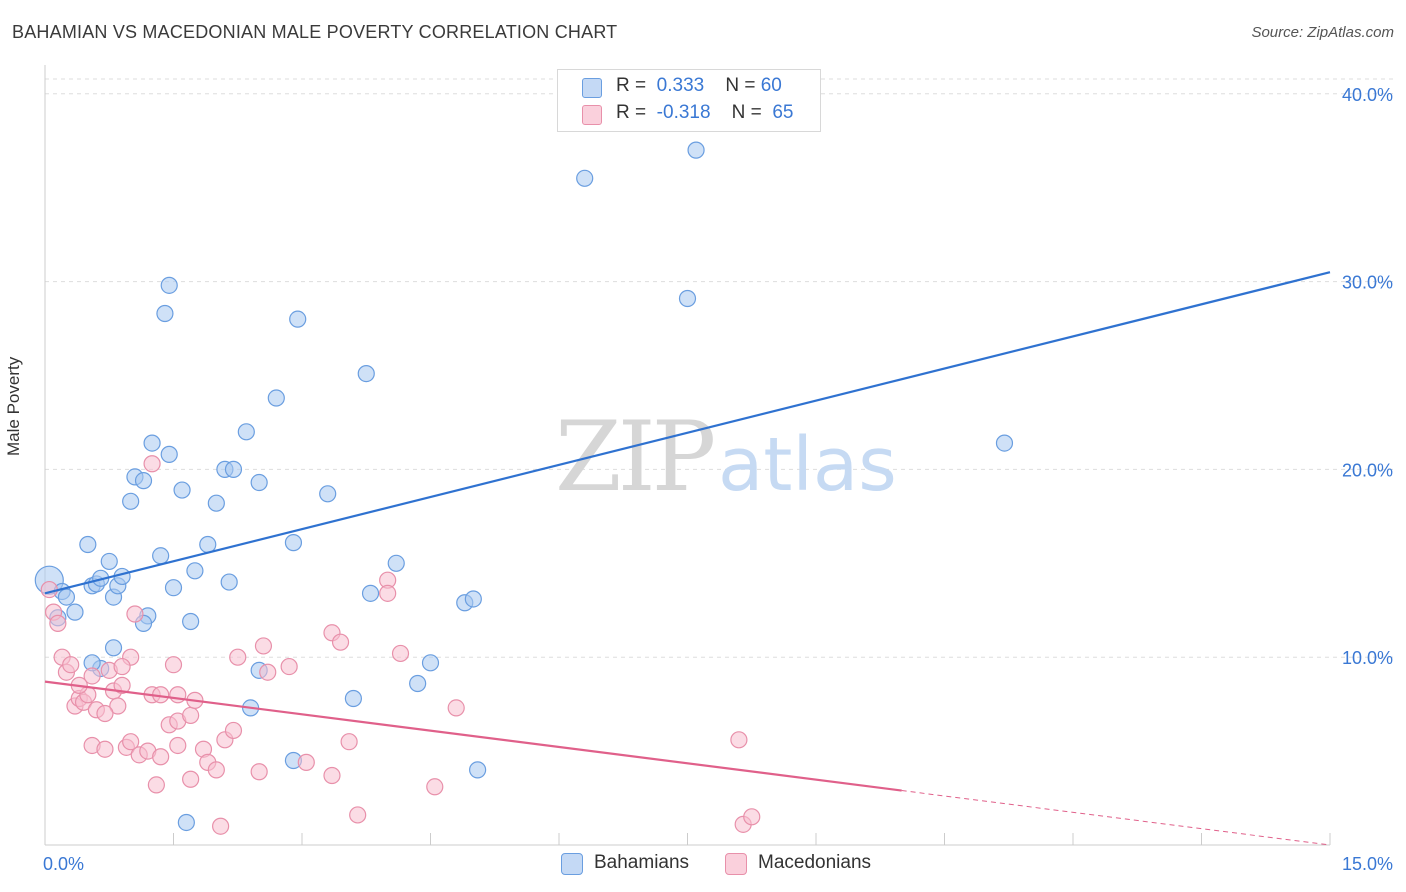 Image resolution: width=1406 pixels, height=892 pixels. I want to click on series-swatch-macedonians, so click(736, 864).